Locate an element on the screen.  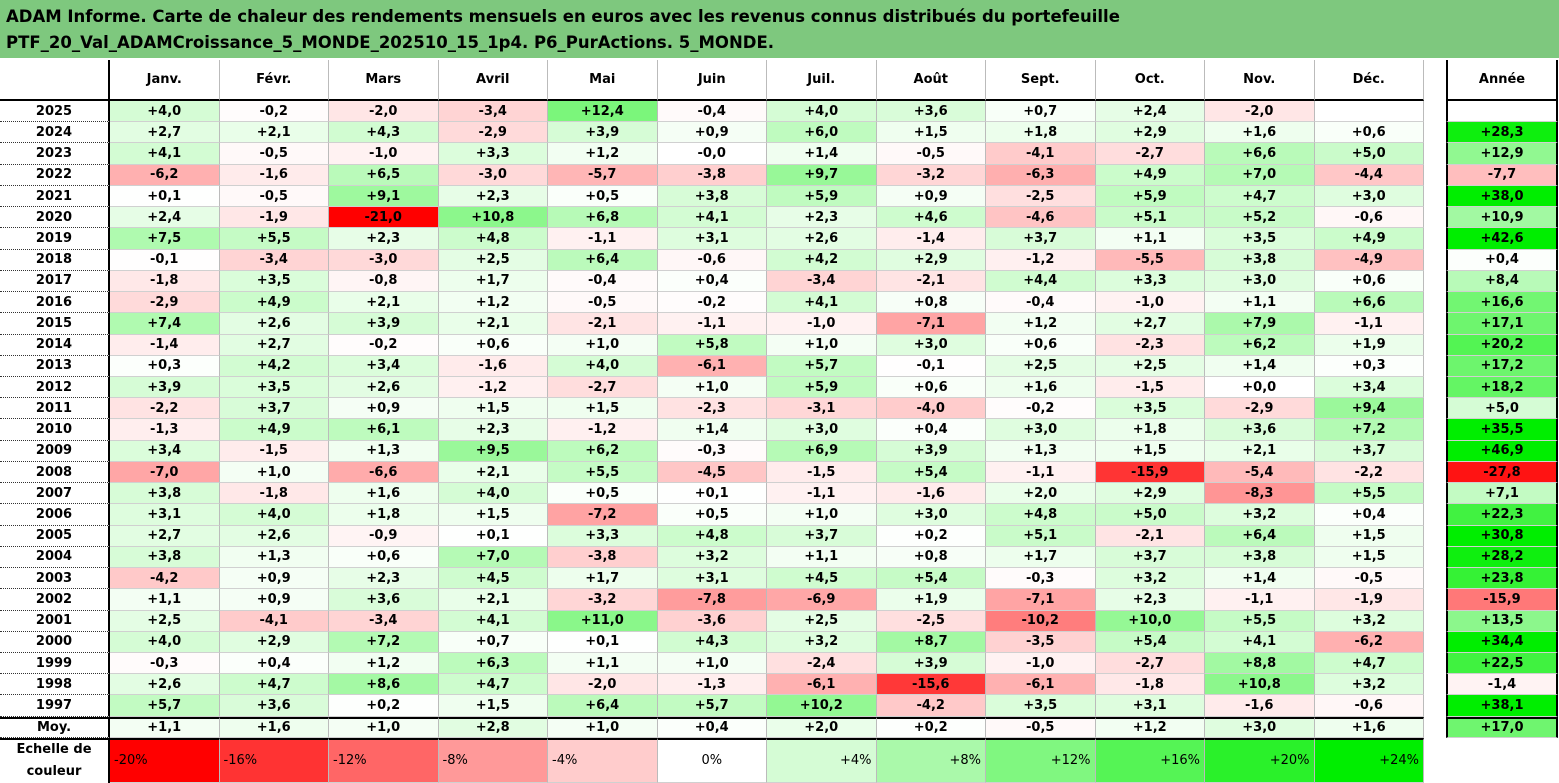
heatmap-cell: +3,1 is located at coordinates (165, 515).